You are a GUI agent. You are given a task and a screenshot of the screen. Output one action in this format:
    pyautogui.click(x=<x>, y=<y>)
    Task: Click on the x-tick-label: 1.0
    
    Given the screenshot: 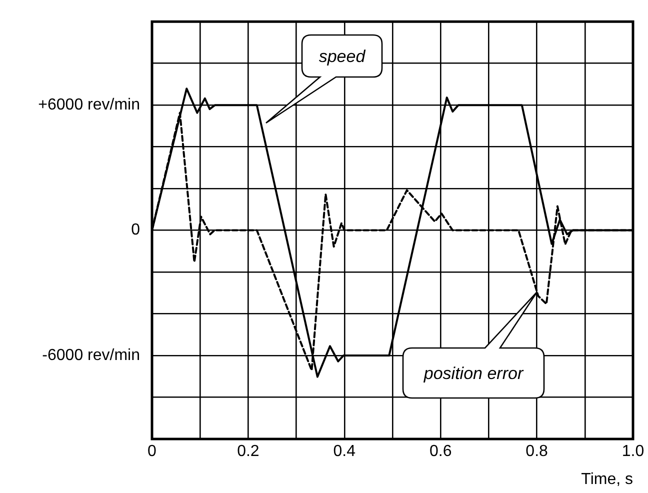 What is the action you would take?
    pyautogui.click(x=633, y=451)
    